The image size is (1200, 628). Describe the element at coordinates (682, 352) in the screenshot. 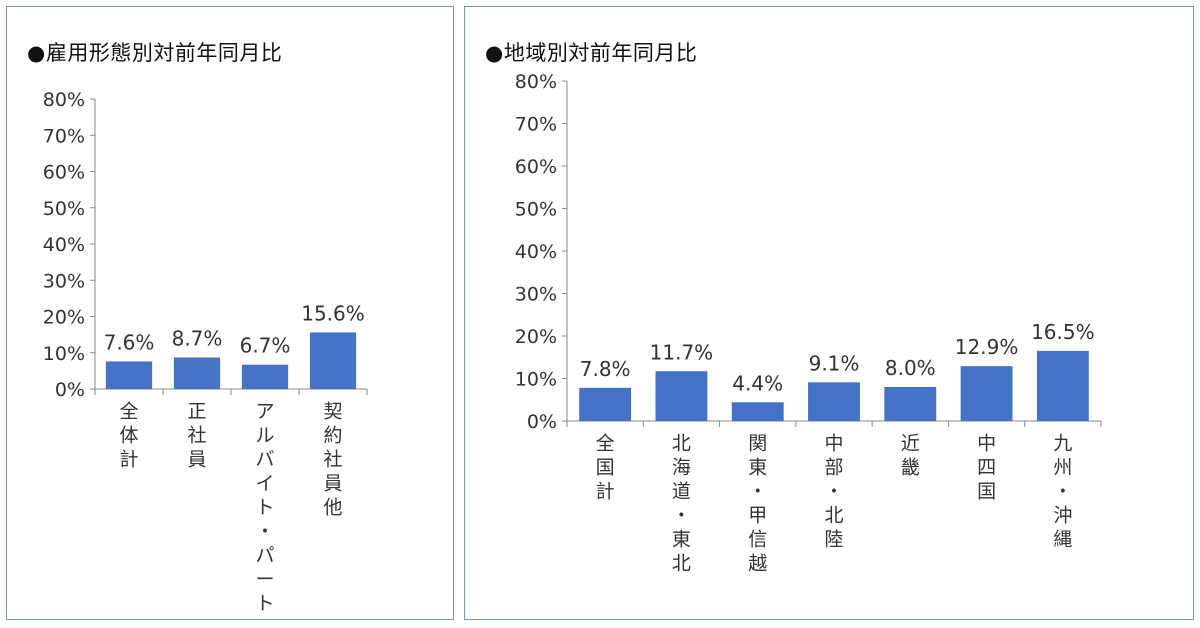

I see `data-label: 11.7%` at that location.